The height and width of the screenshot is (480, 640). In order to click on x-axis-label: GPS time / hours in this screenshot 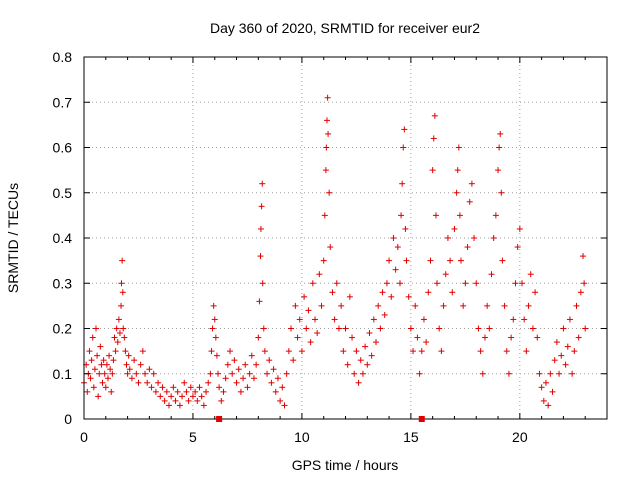, I will do `click(345, 465)`.